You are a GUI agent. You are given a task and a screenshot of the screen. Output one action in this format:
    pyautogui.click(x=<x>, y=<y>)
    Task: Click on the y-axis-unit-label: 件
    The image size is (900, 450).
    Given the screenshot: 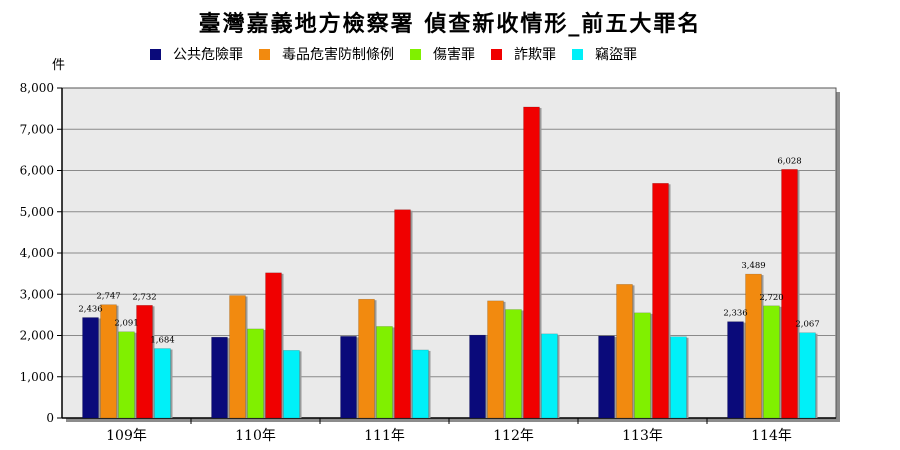 What is the action you would take?
    pyautogui.click(x=59, y=65)
    